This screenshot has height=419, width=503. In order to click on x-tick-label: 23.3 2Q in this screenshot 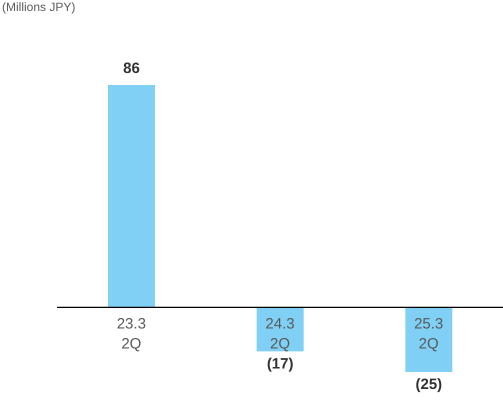, I will do `click(131, 333)`.